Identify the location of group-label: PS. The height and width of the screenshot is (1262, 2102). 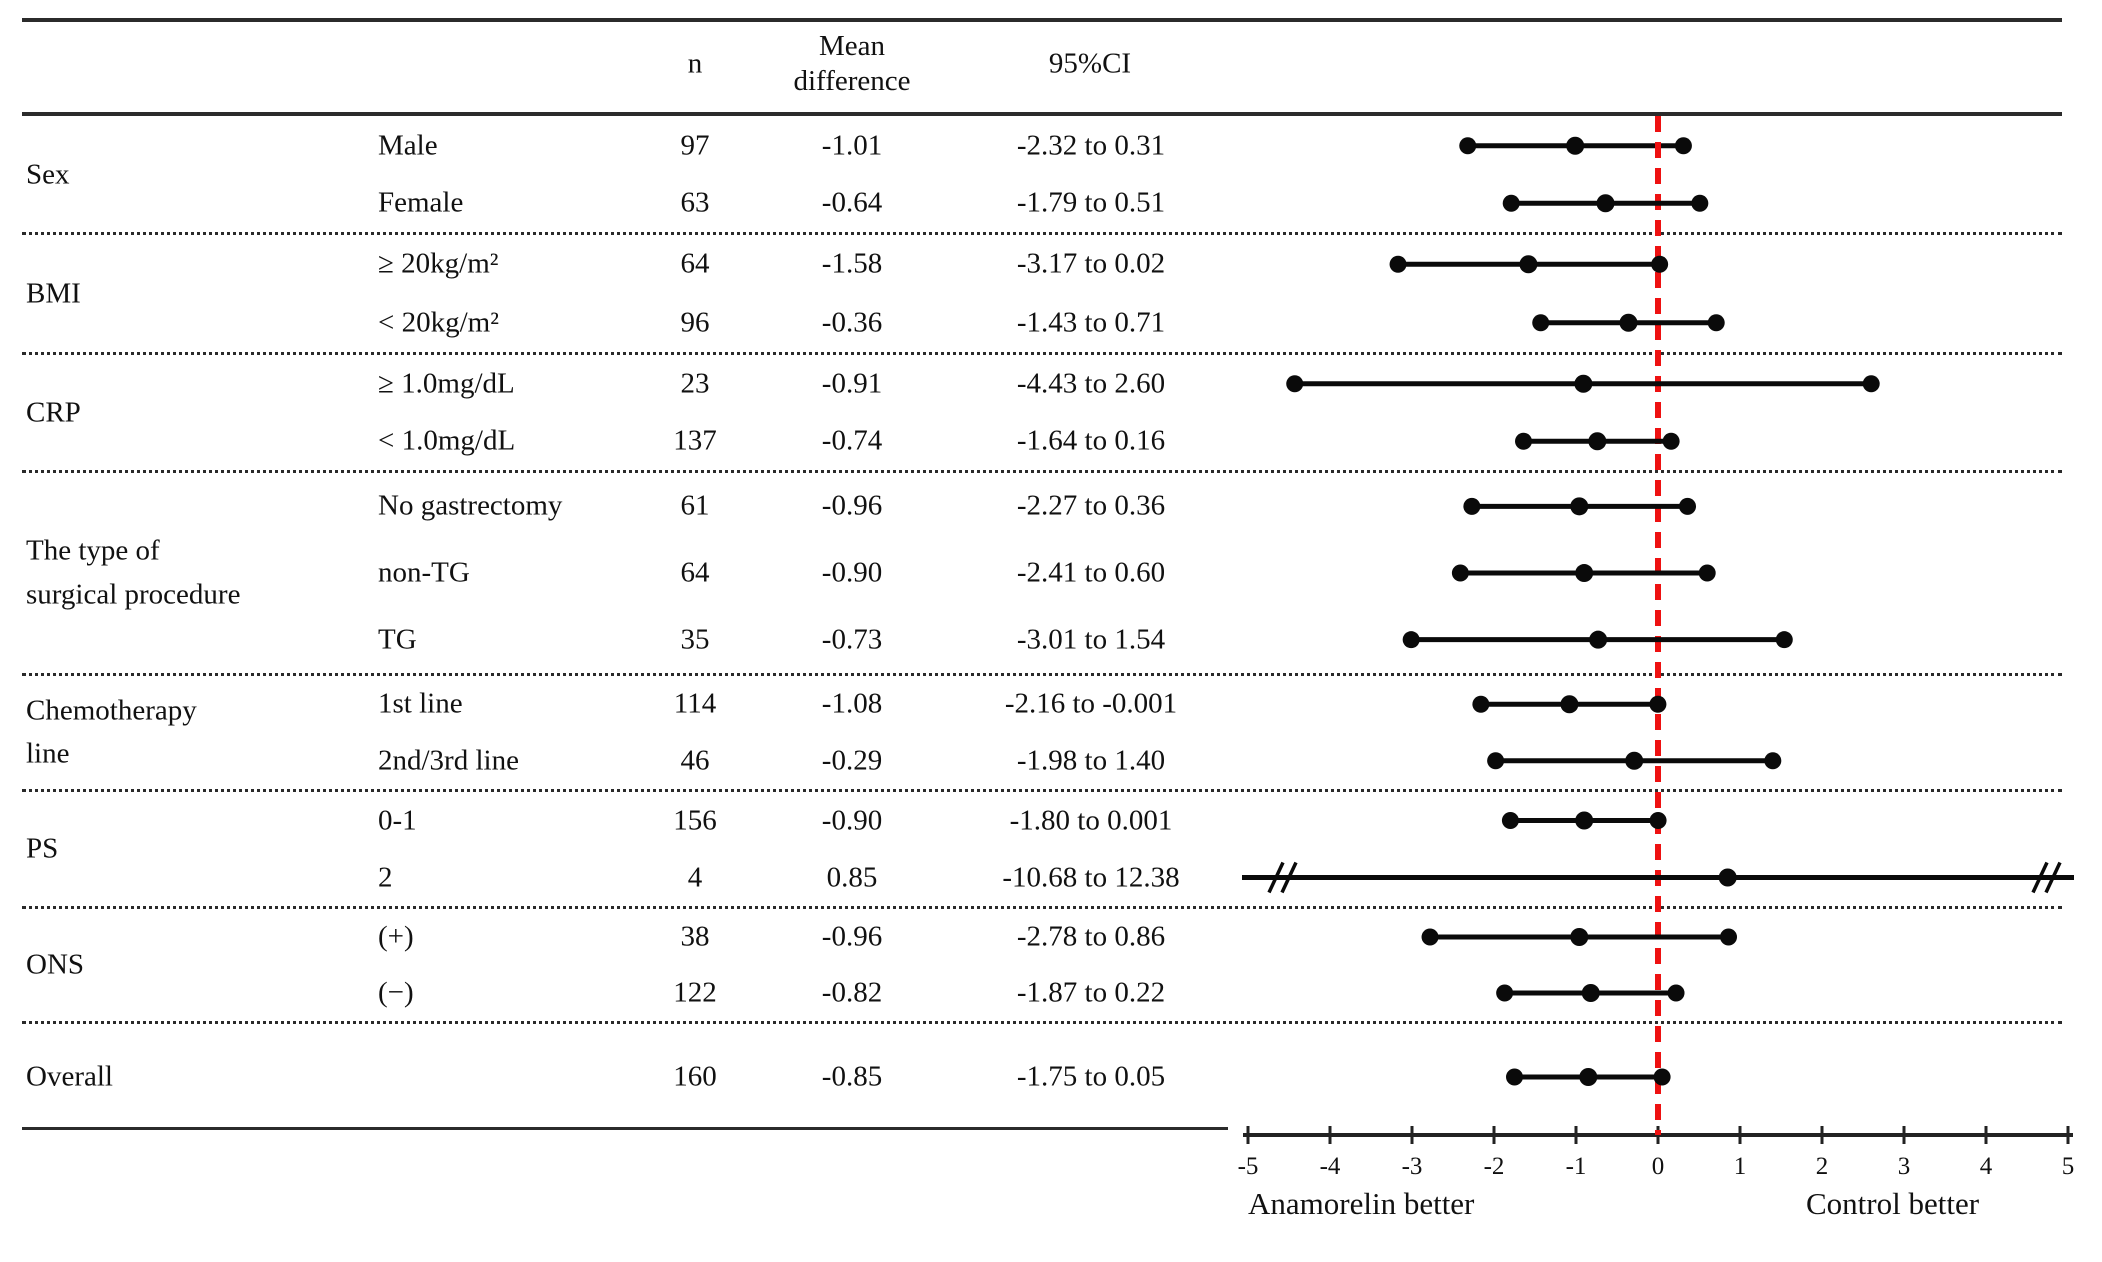
(42, 848).